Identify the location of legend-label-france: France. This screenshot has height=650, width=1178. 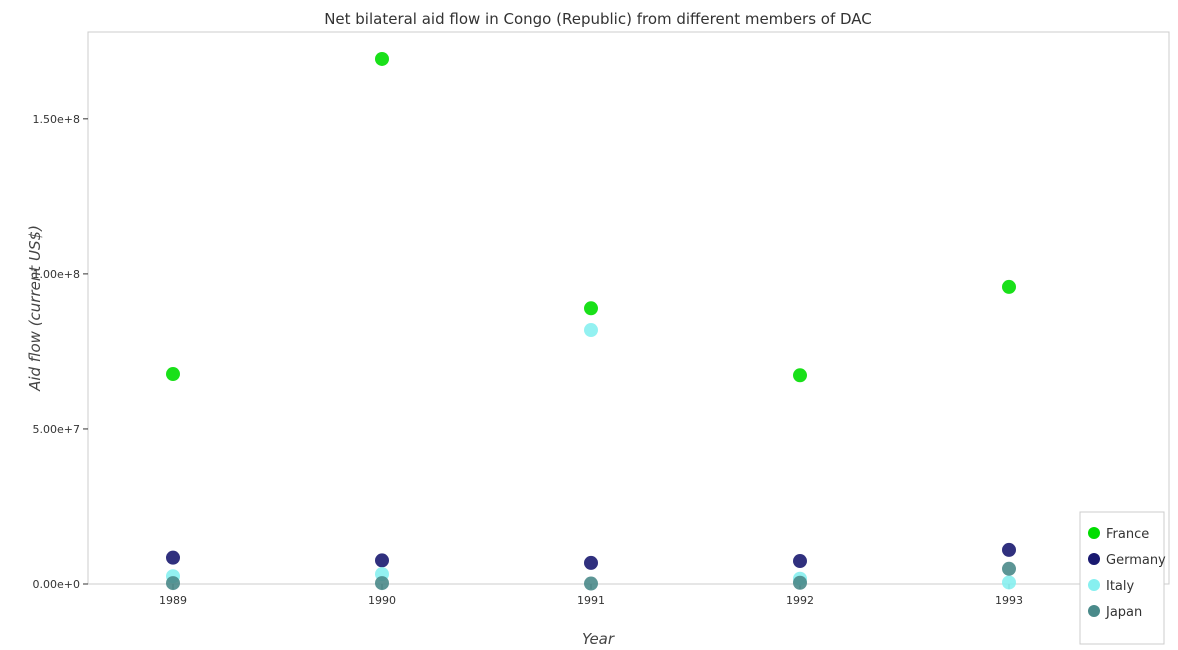
(1127, 534).